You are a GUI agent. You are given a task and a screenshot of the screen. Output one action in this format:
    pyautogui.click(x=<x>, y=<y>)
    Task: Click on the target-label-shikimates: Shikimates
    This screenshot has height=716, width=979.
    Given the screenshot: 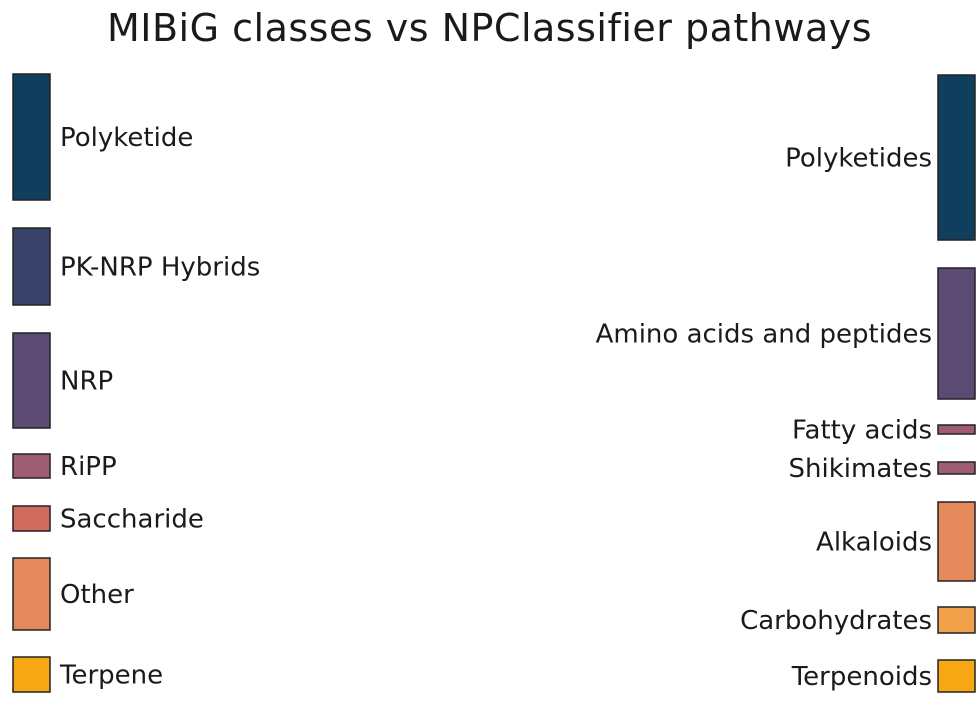 What is the action you would take?
    pyautogui.click(x=860, y=469)
    